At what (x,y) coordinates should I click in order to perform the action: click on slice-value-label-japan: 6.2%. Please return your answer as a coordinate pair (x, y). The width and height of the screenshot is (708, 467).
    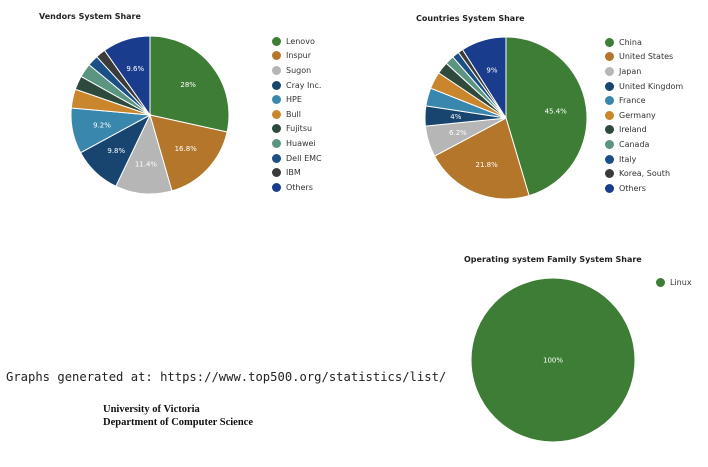
    Looking at the image, I should click on (458, 133).